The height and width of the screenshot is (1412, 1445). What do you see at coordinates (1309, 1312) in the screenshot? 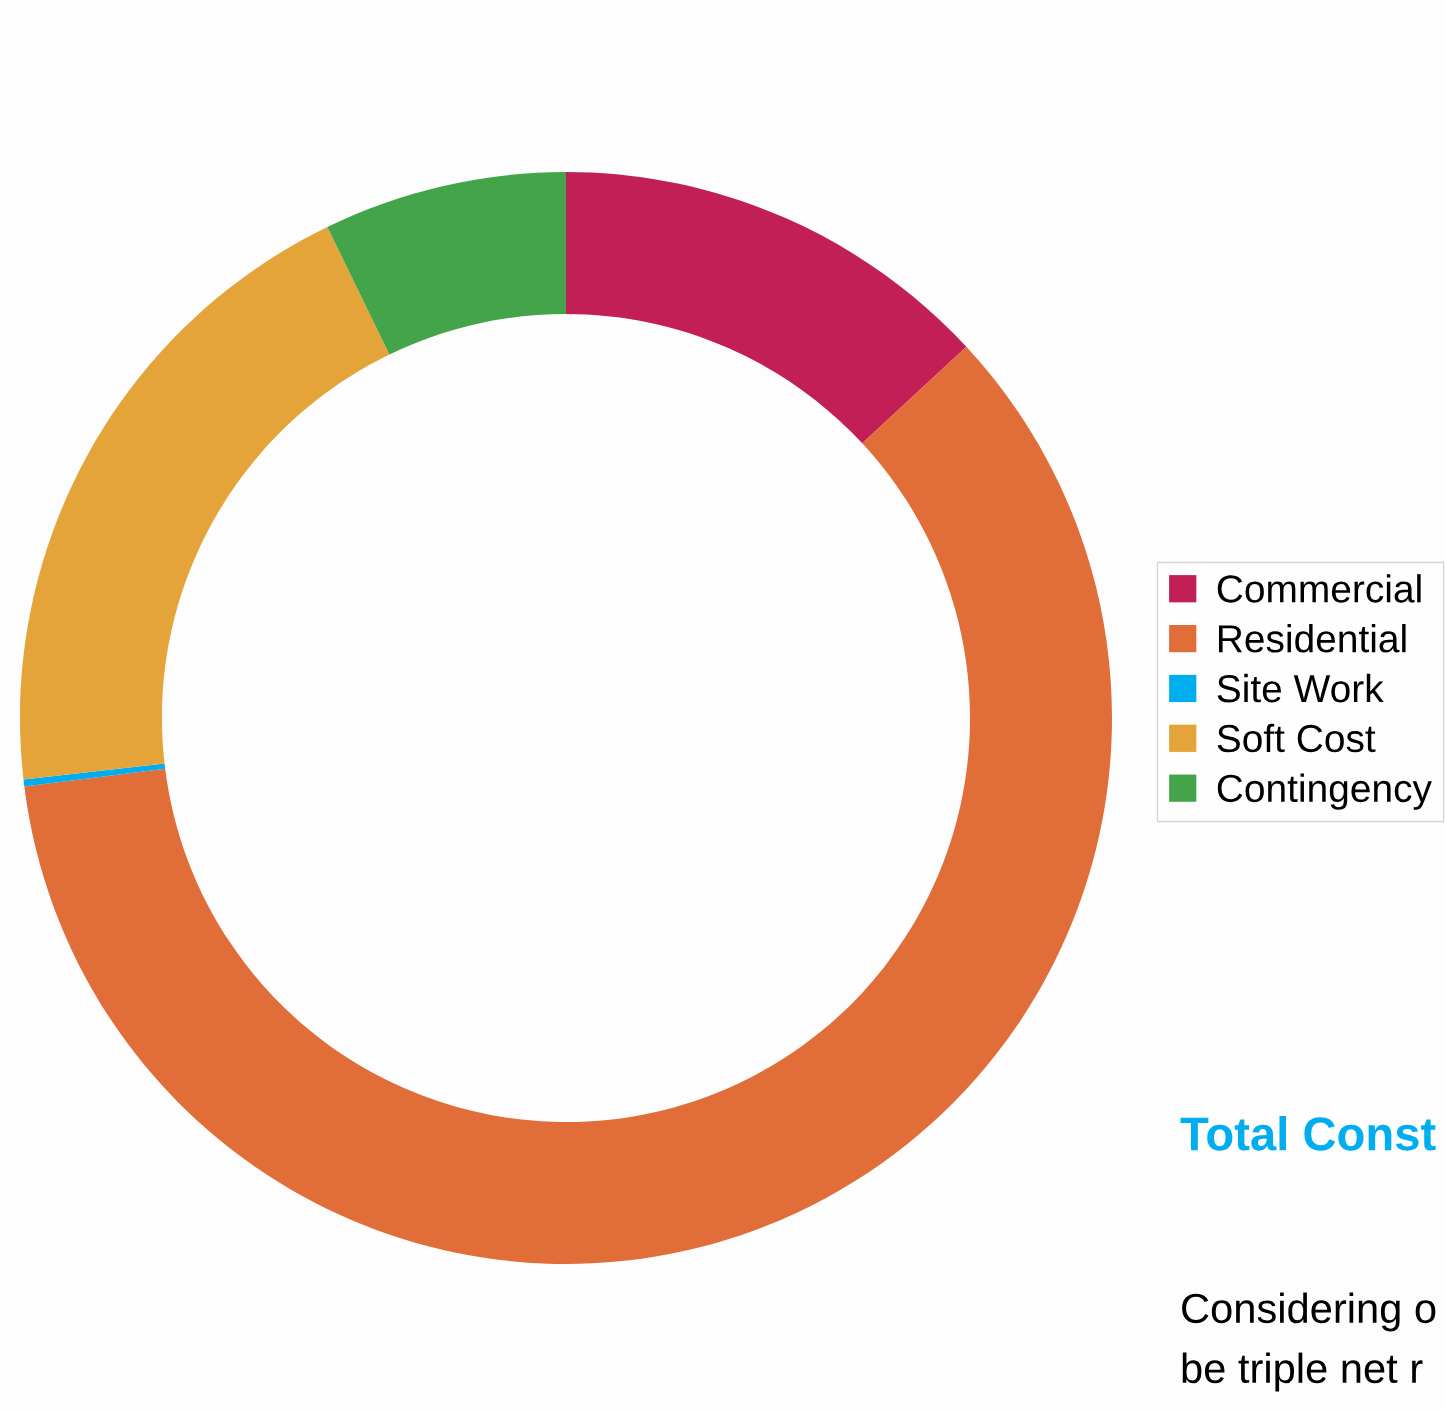
I see `text: Considering o` at bounding box center [1309, 1312].